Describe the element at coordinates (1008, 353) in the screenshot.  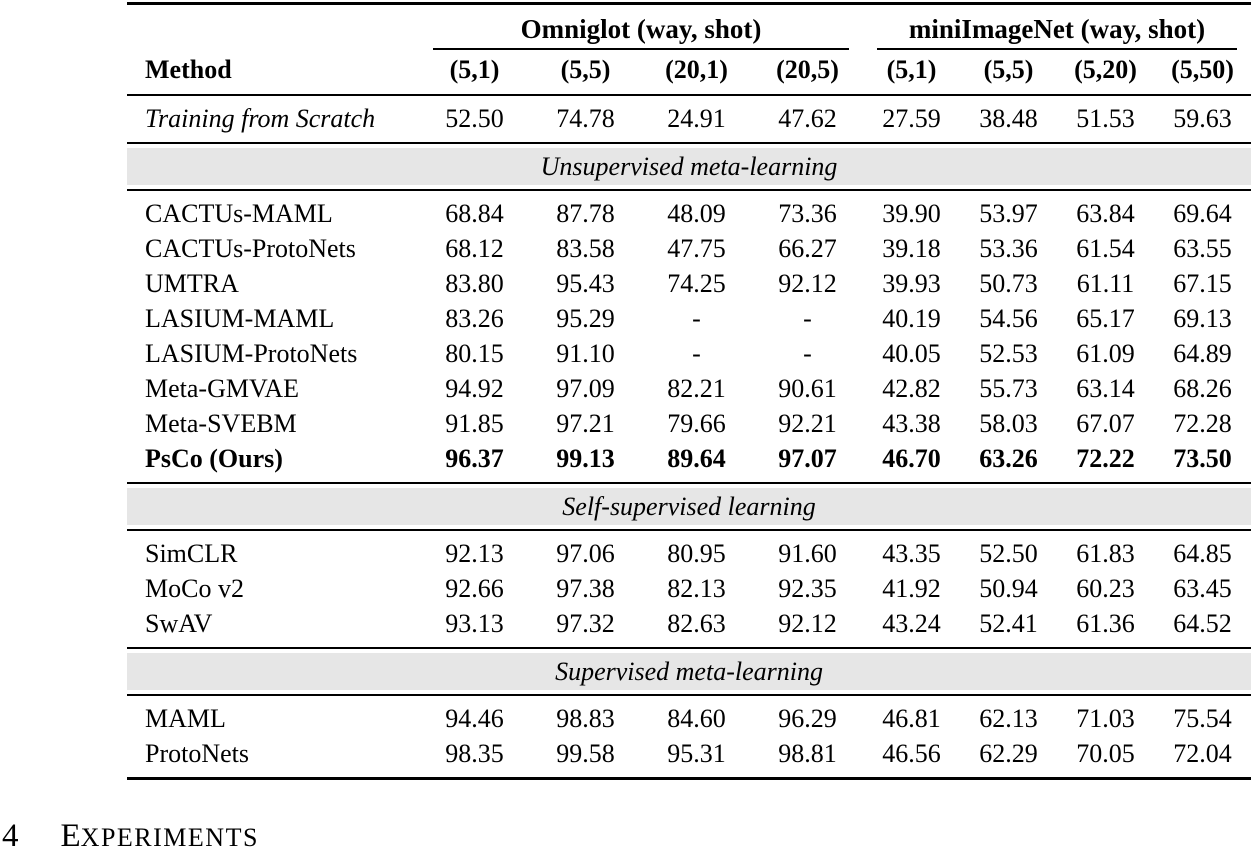
I see `value-cell: 52.53` at that location.